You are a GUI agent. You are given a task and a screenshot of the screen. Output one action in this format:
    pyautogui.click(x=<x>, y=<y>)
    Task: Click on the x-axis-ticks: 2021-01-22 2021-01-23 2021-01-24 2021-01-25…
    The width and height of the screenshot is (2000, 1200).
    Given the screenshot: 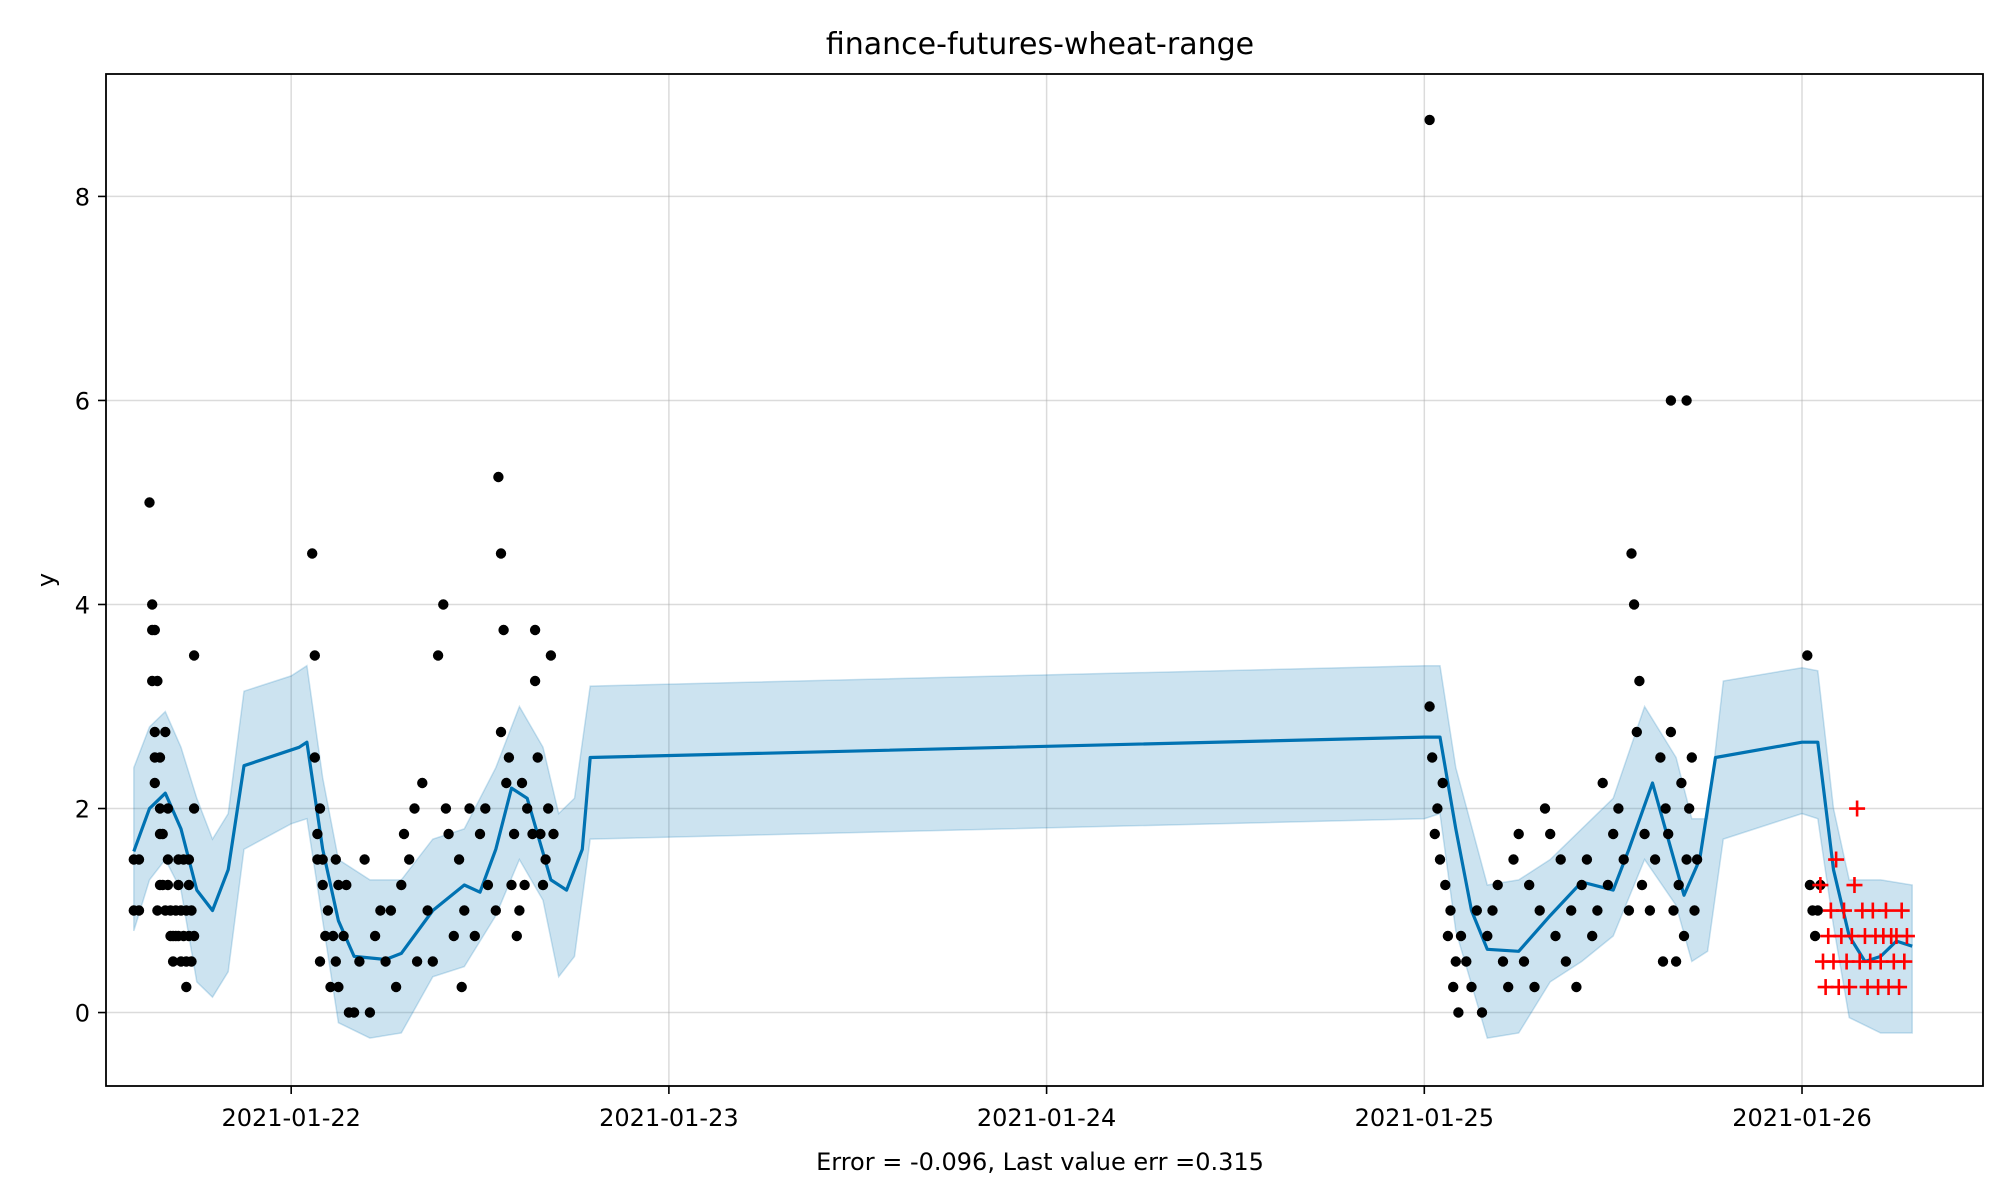 What is the action you would take?
    pyautogui.click(x=1046, y=1109)
    